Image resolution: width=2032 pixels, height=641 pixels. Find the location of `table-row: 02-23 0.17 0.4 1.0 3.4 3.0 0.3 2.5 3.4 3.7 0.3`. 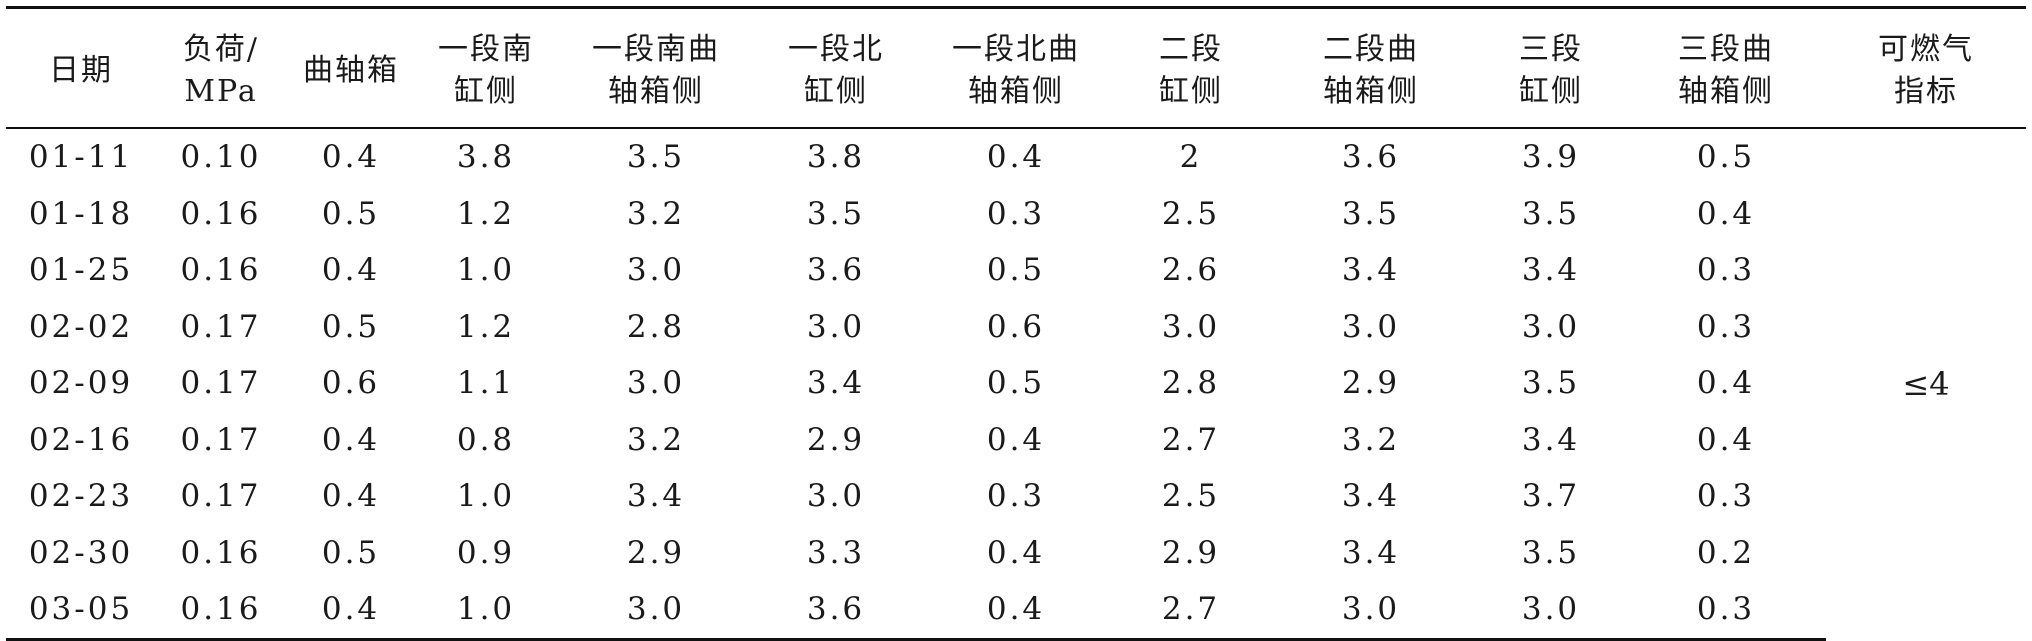

table-row: 02-23 0.17 0.4 1.0 3.4 3.0 0.3 2.5 3.4 3.7 0.3 is located at coordinates (1016, 496).